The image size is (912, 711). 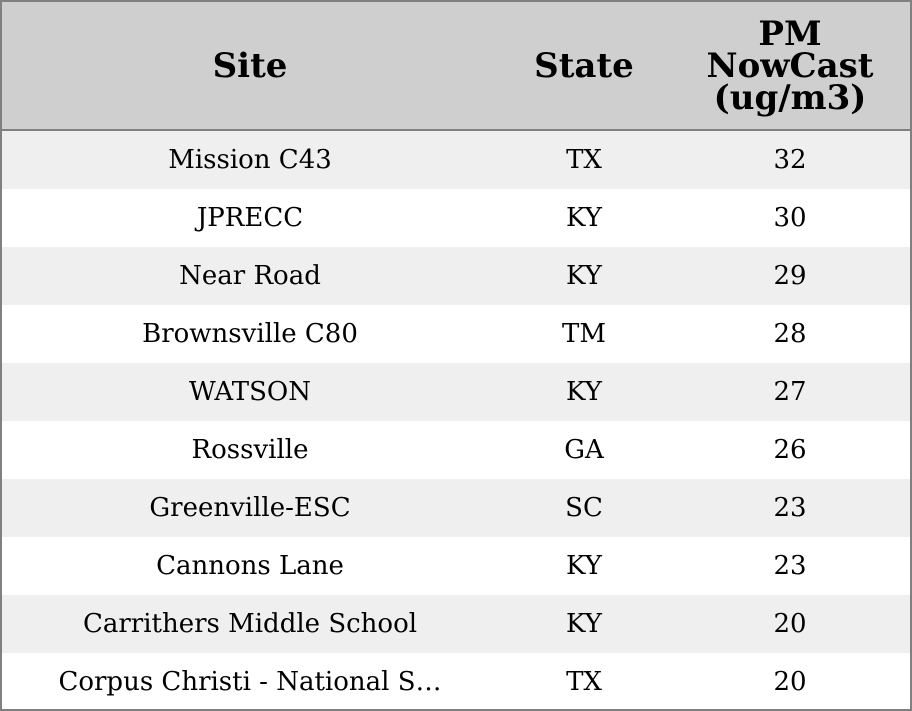 I want to click on site-cell: JPRECC, so click(x=250, y=218).